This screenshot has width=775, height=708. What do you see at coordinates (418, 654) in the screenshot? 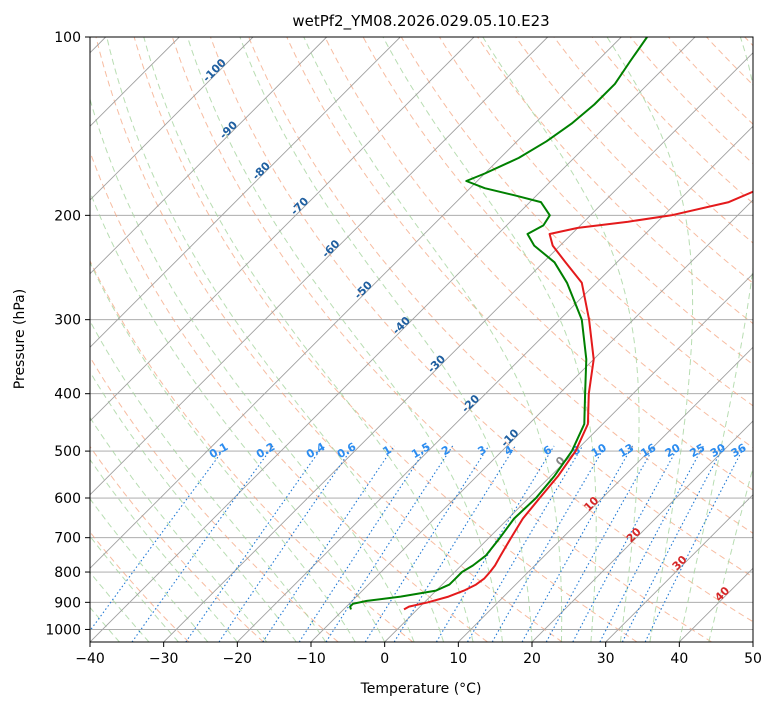
I see `x-axis-ticks: −40 −30 −20 −10 0 10 20 30 40 50` at bounding box center [418, 654].